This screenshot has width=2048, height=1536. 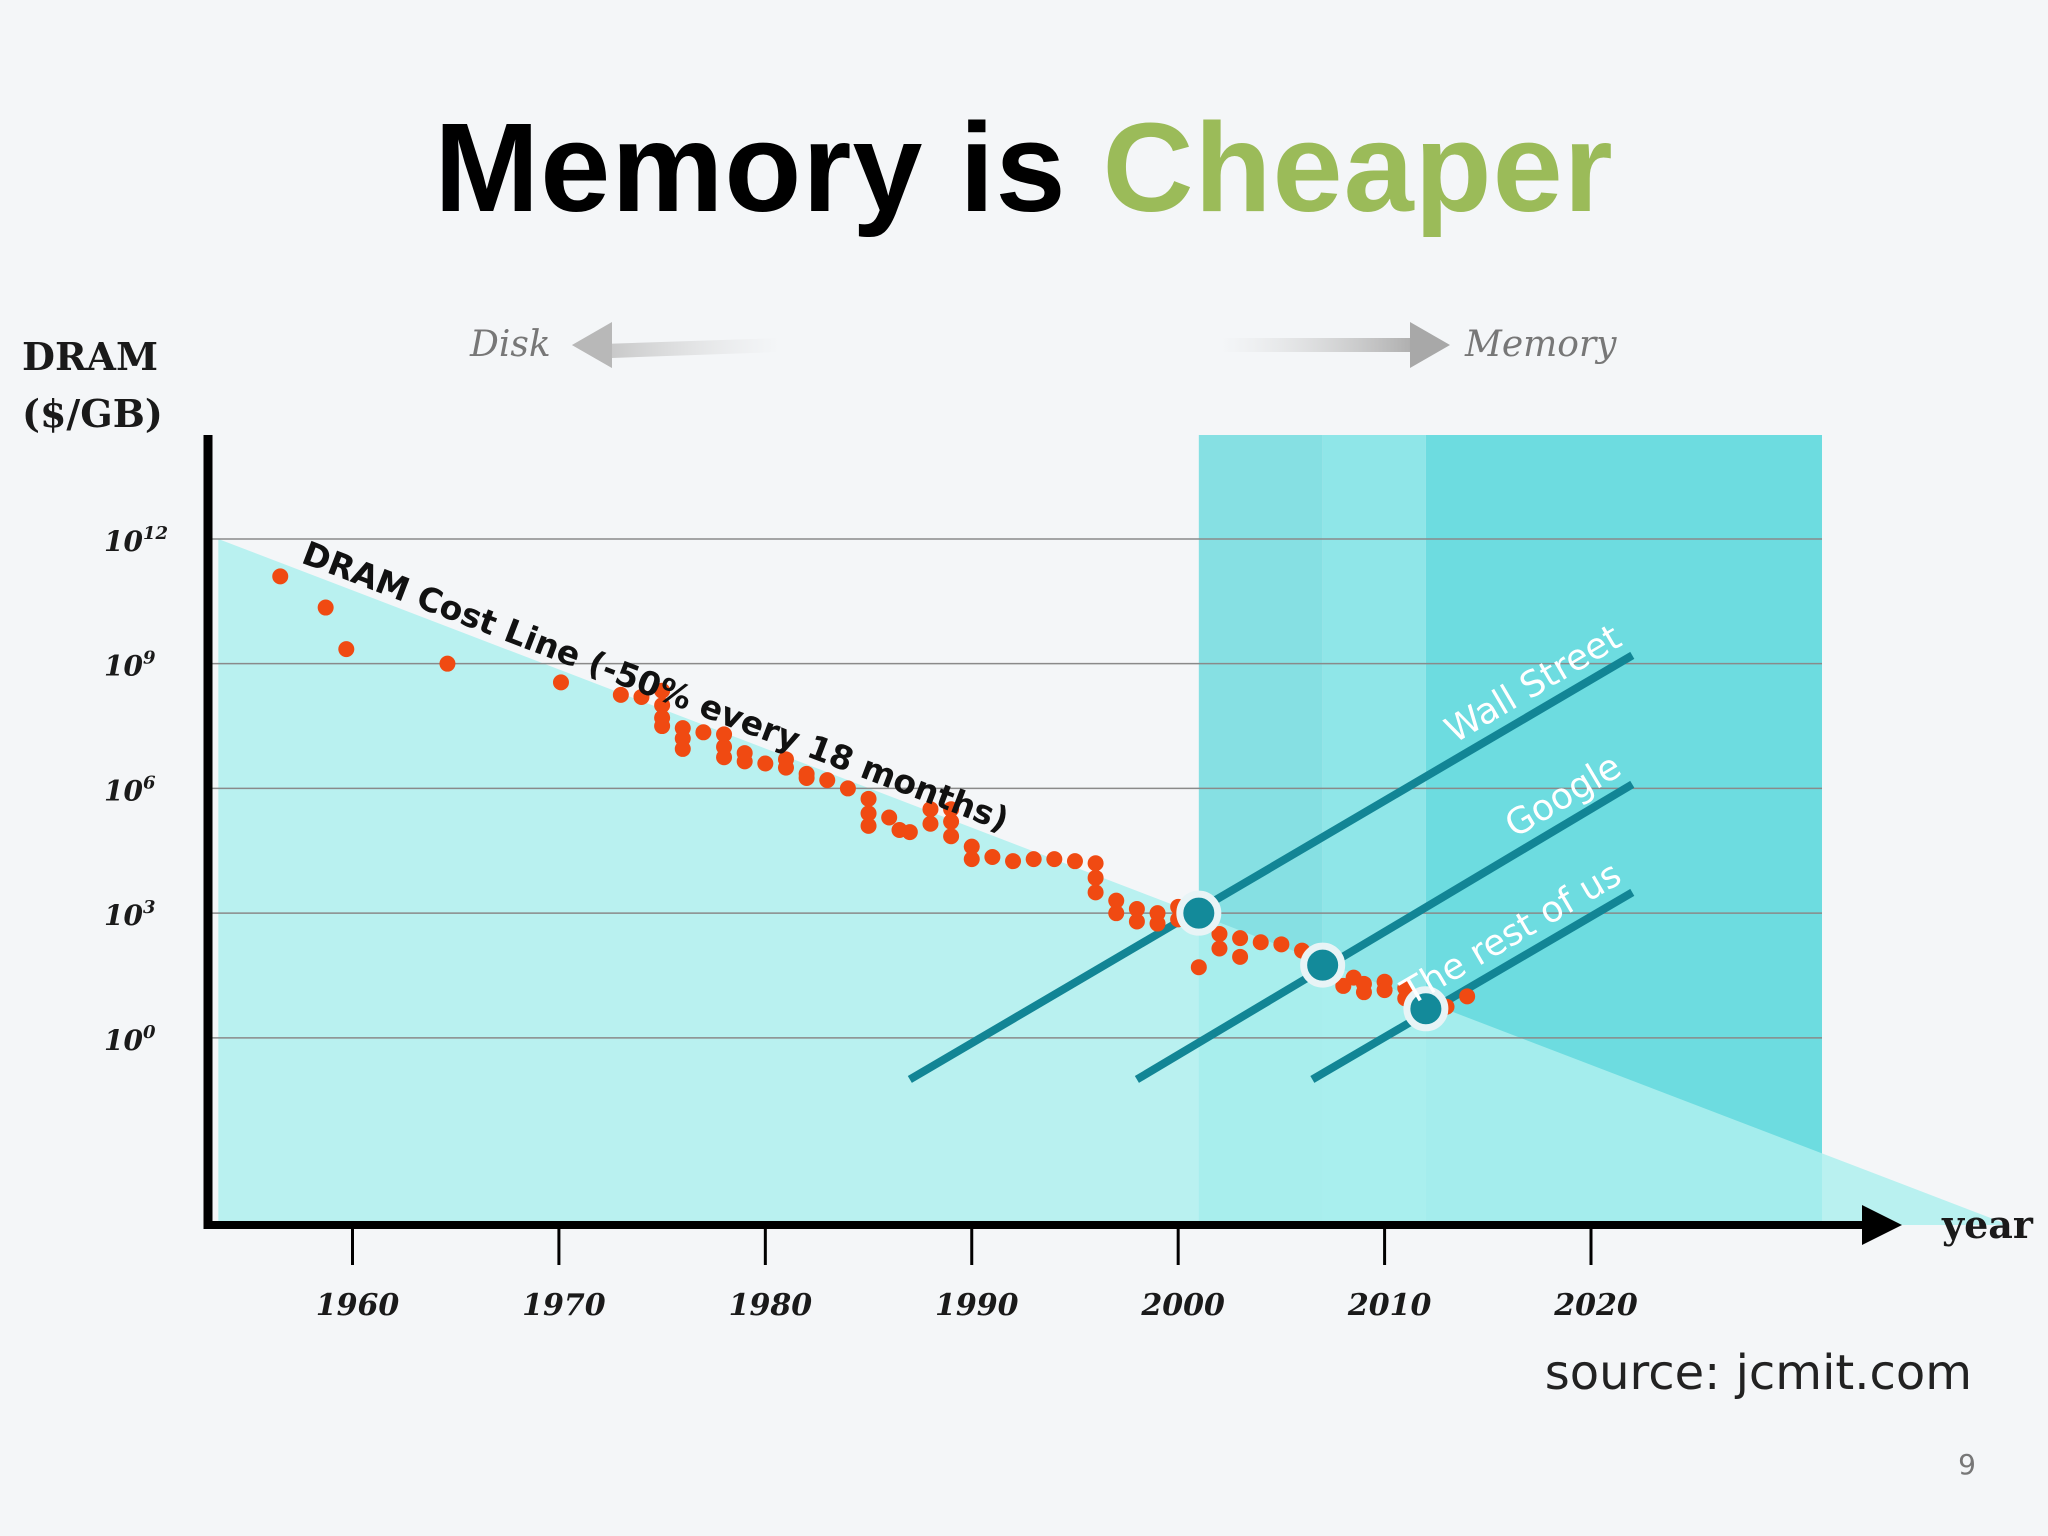 I want to click on y-tick-label: 10¹², so click(x=136, y=540).